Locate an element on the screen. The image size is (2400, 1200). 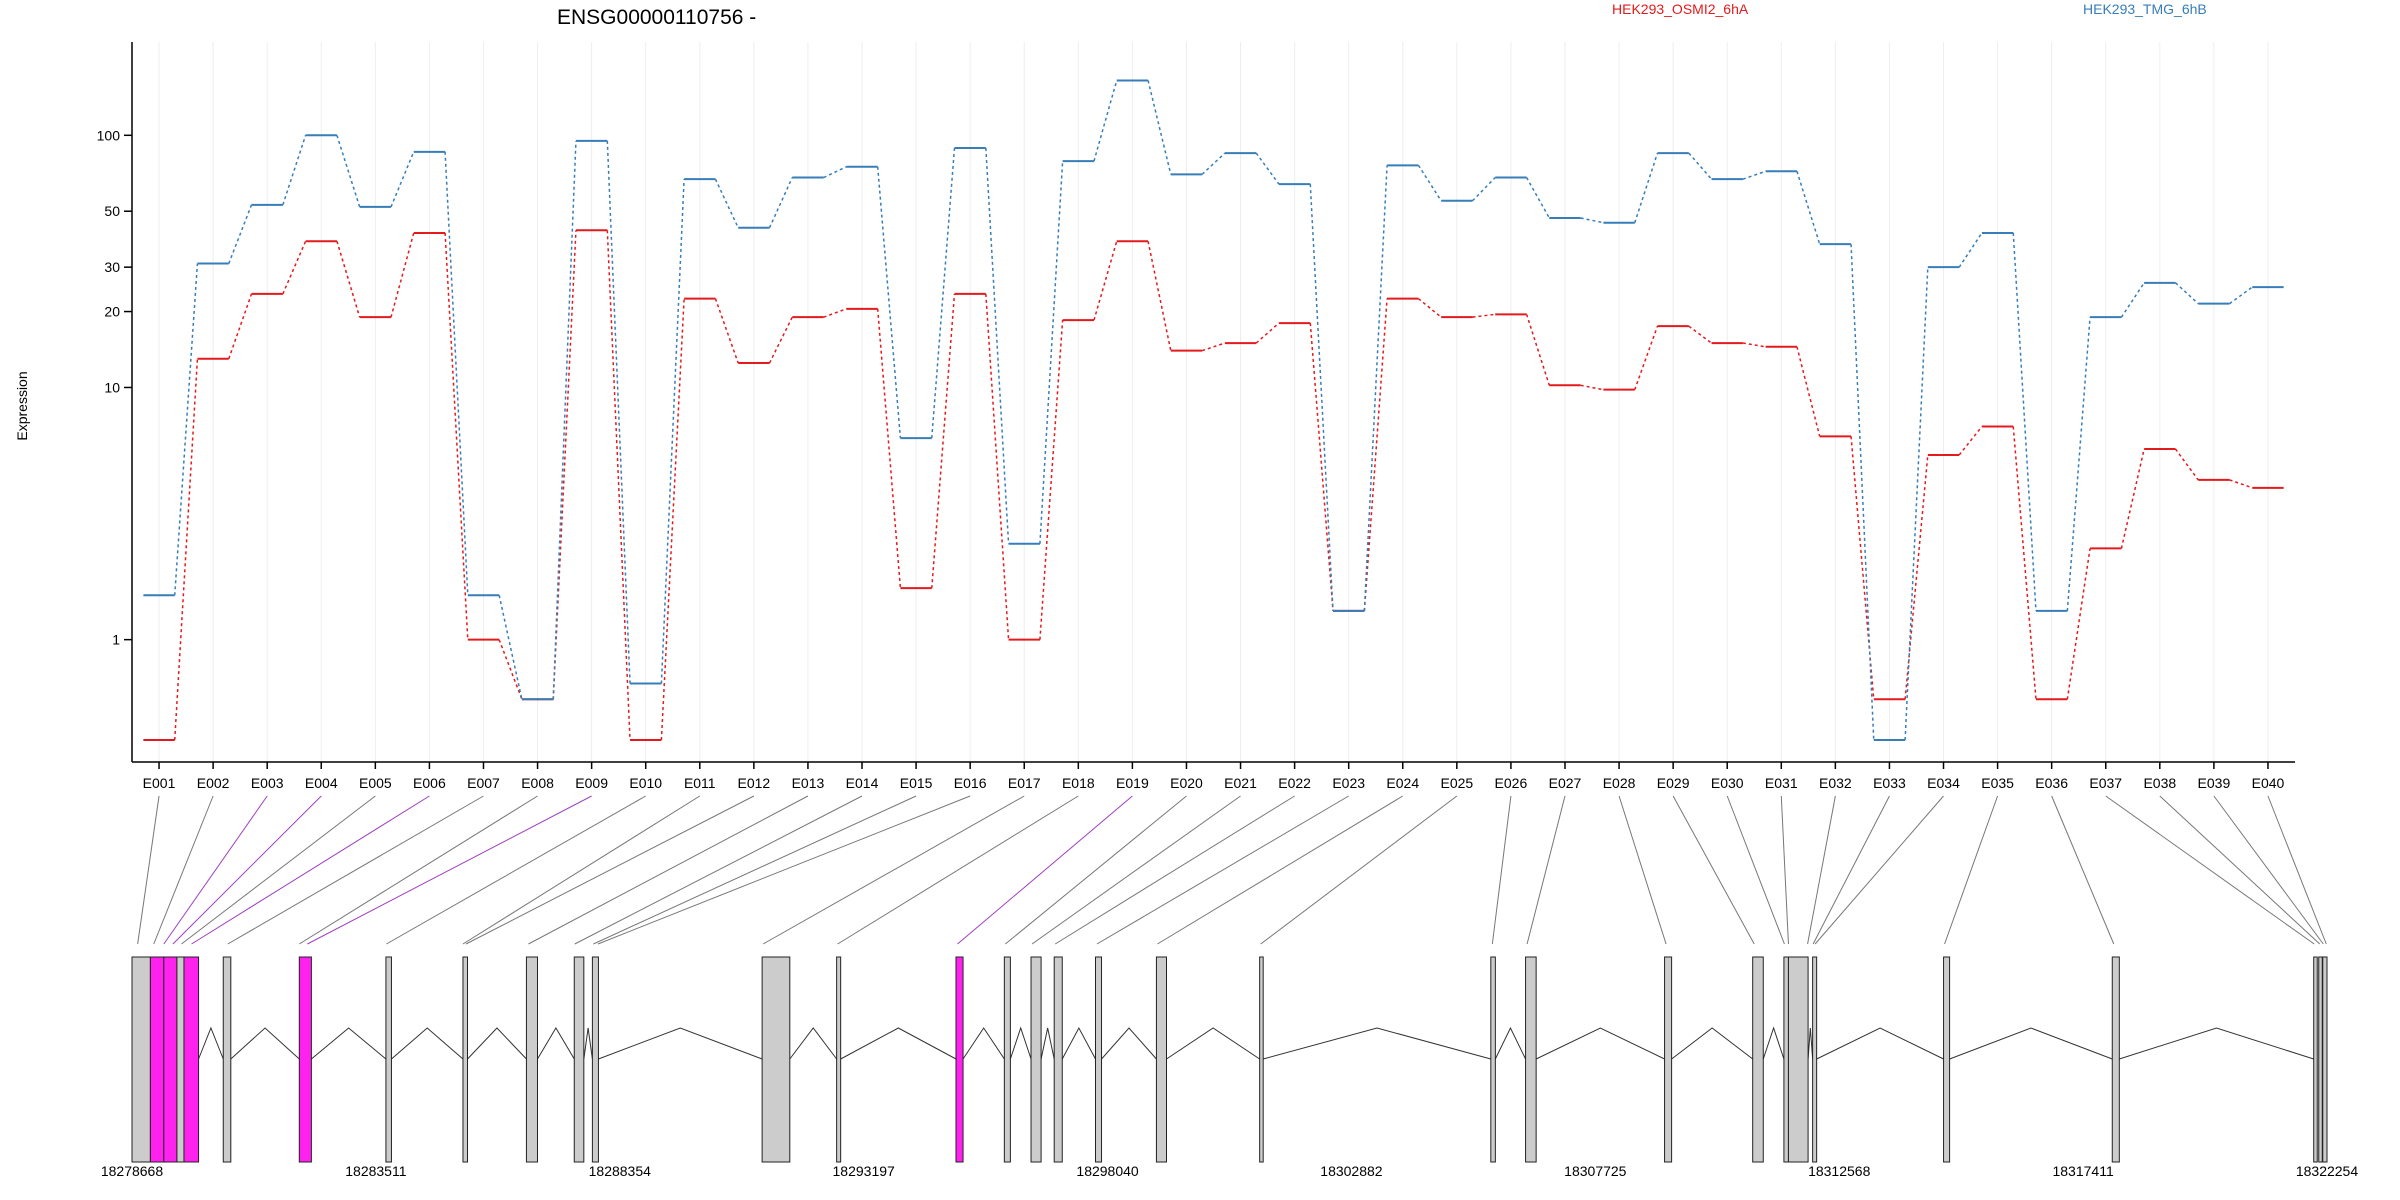
connector-e040 is located at coordinates (2297, 870).